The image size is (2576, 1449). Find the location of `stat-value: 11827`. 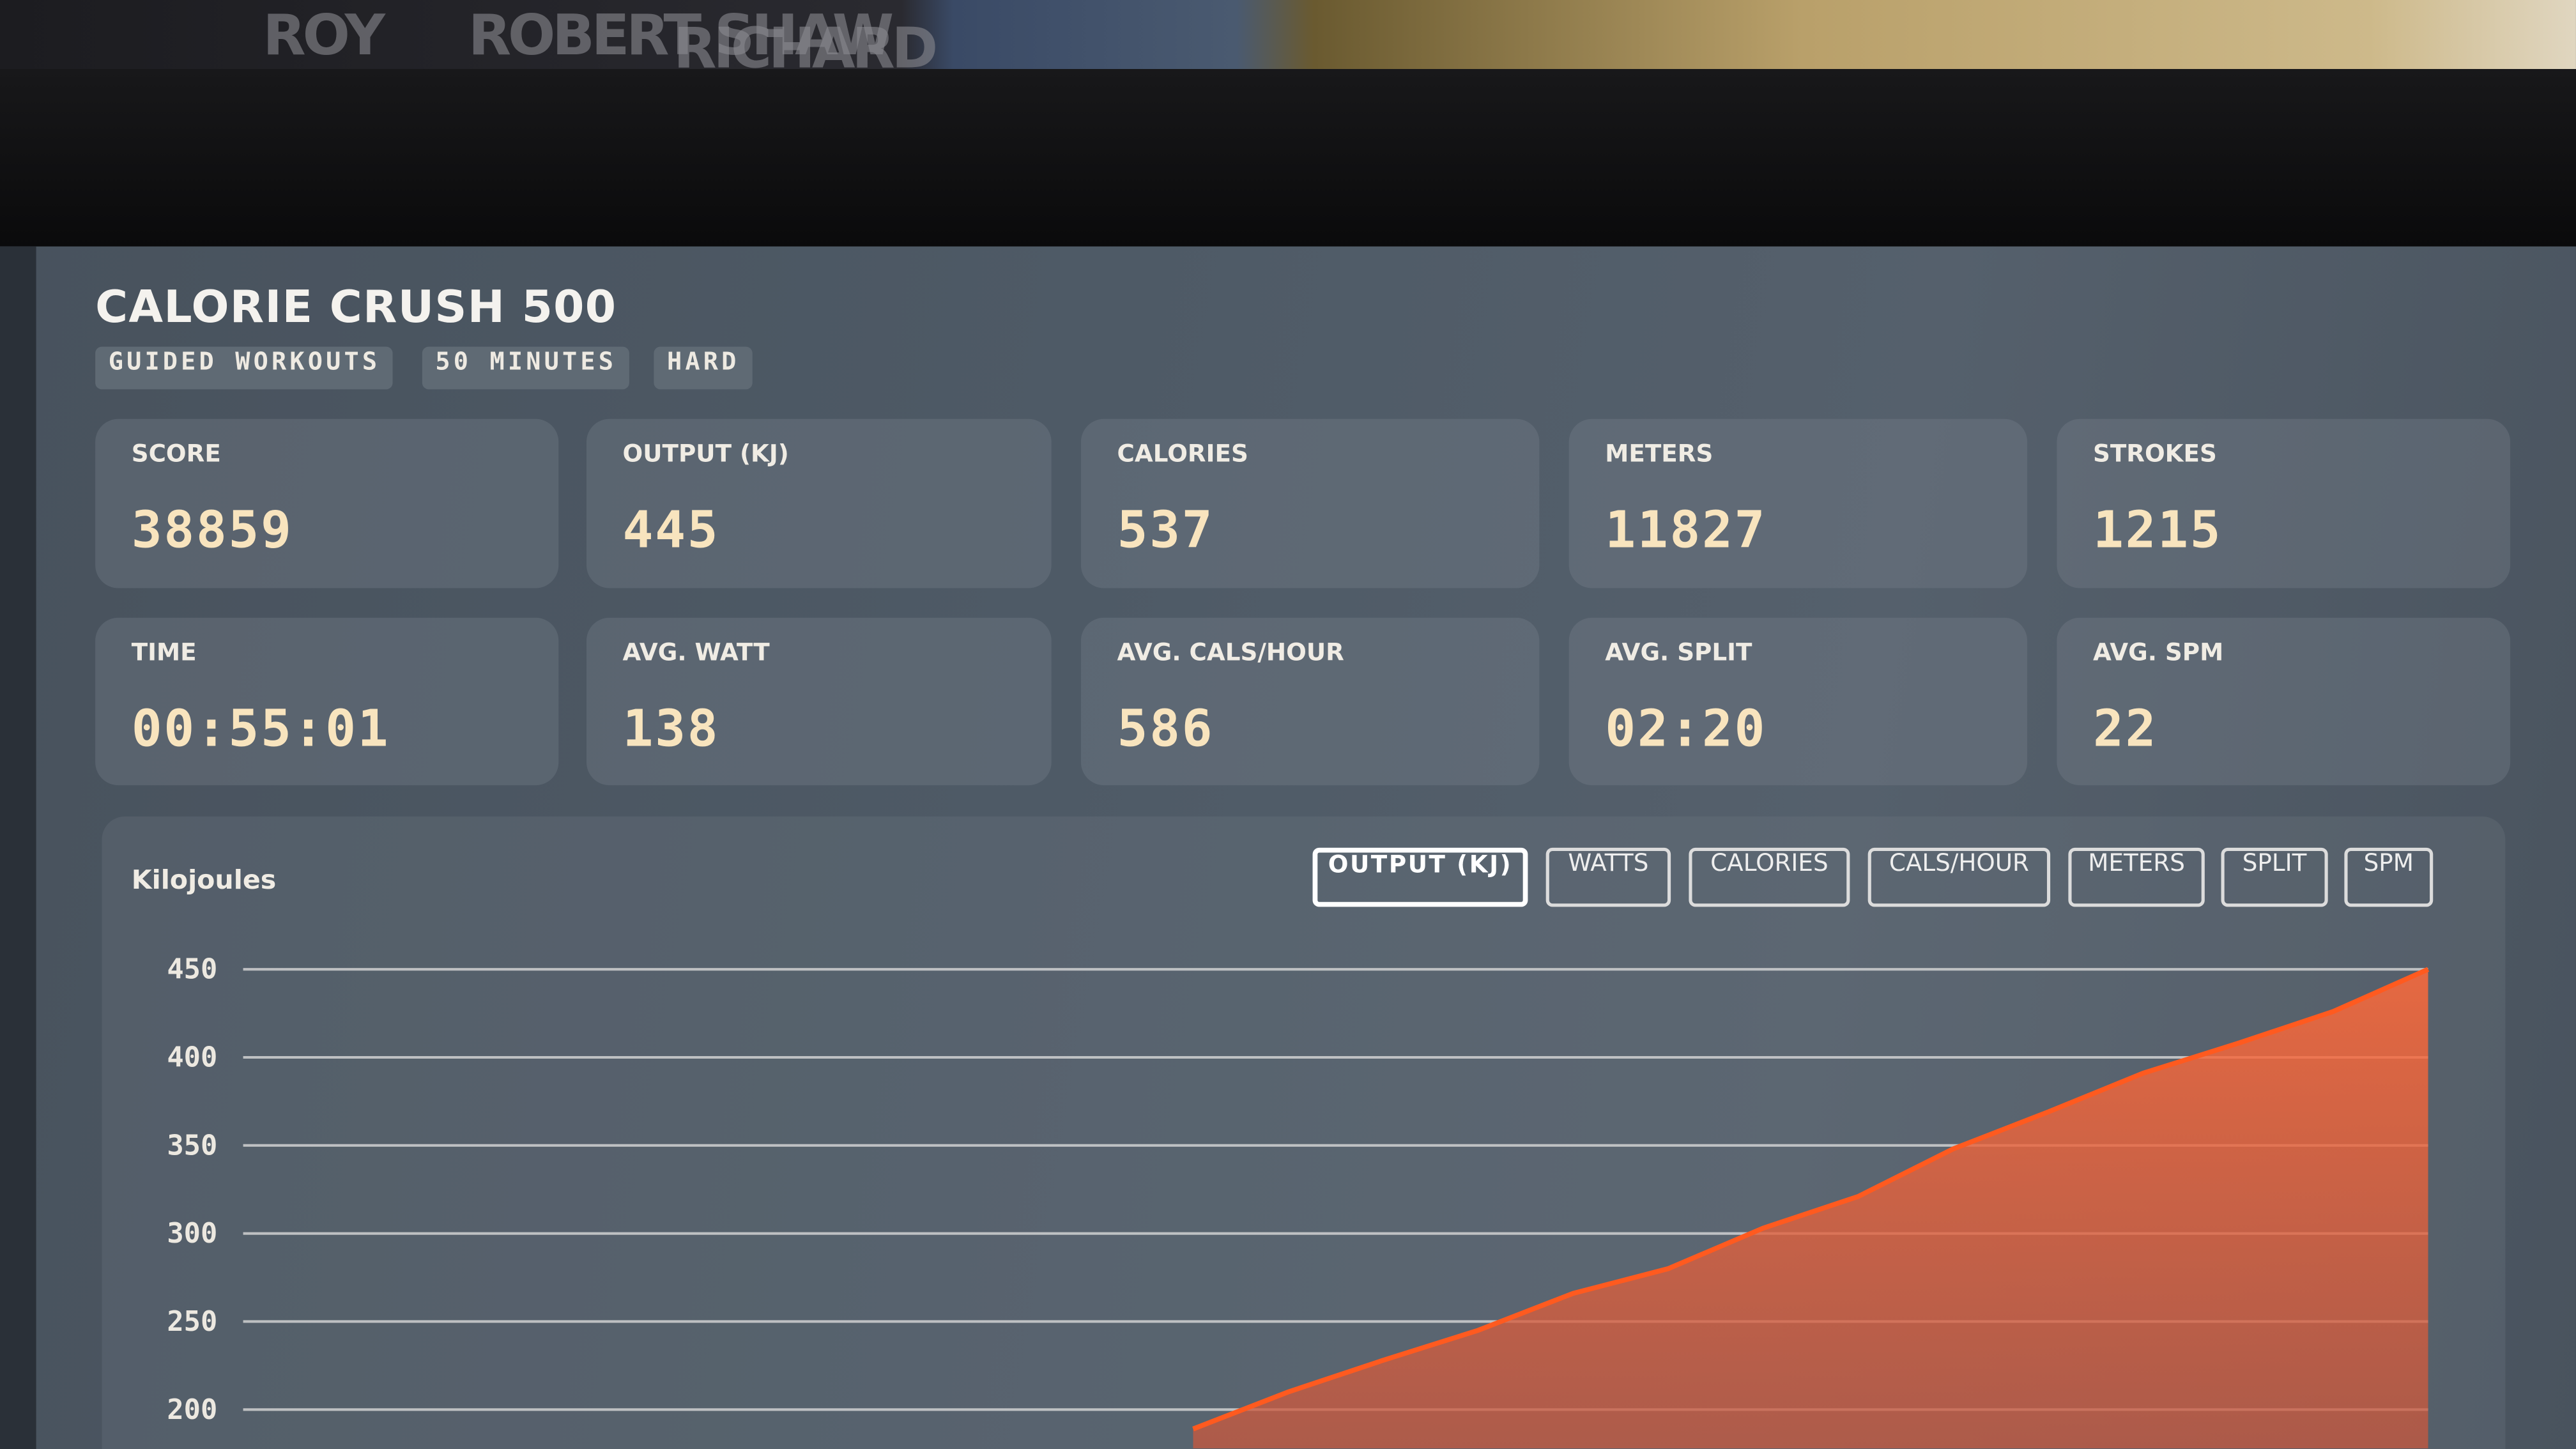

stat-value: 11827 is located at coordinates (1686, 530).